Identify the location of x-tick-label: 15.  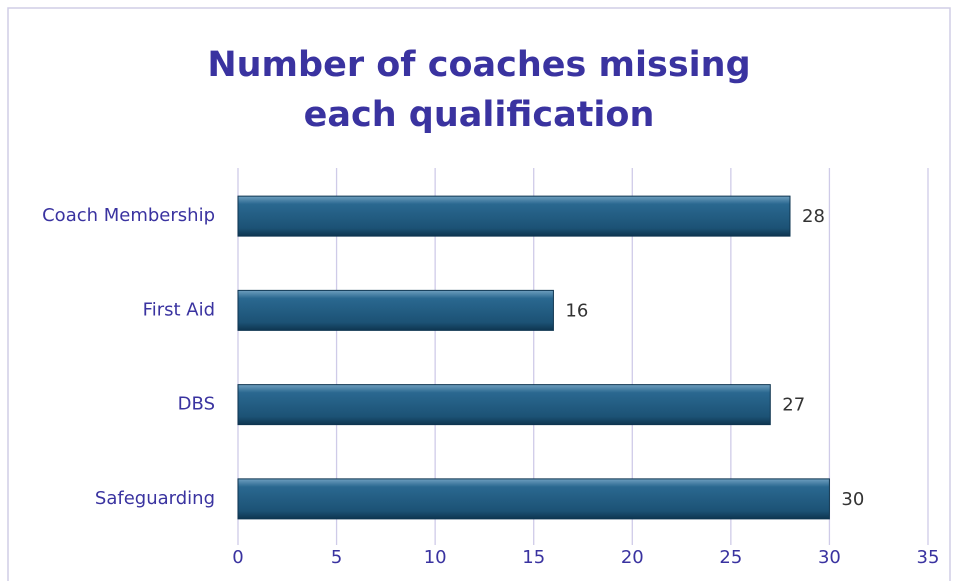
(533, 557).